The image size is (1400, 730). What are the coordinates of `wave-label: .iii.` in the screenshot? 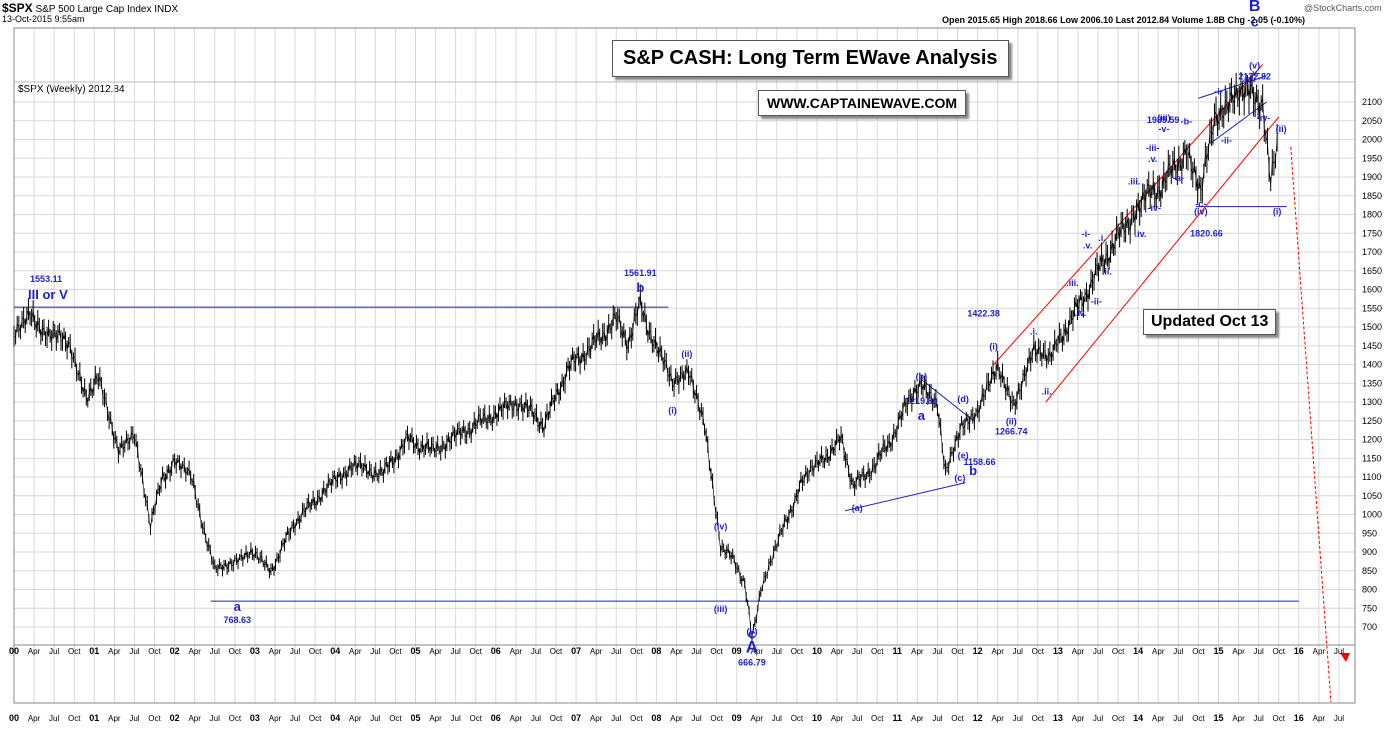 It's located at (1134, 182).